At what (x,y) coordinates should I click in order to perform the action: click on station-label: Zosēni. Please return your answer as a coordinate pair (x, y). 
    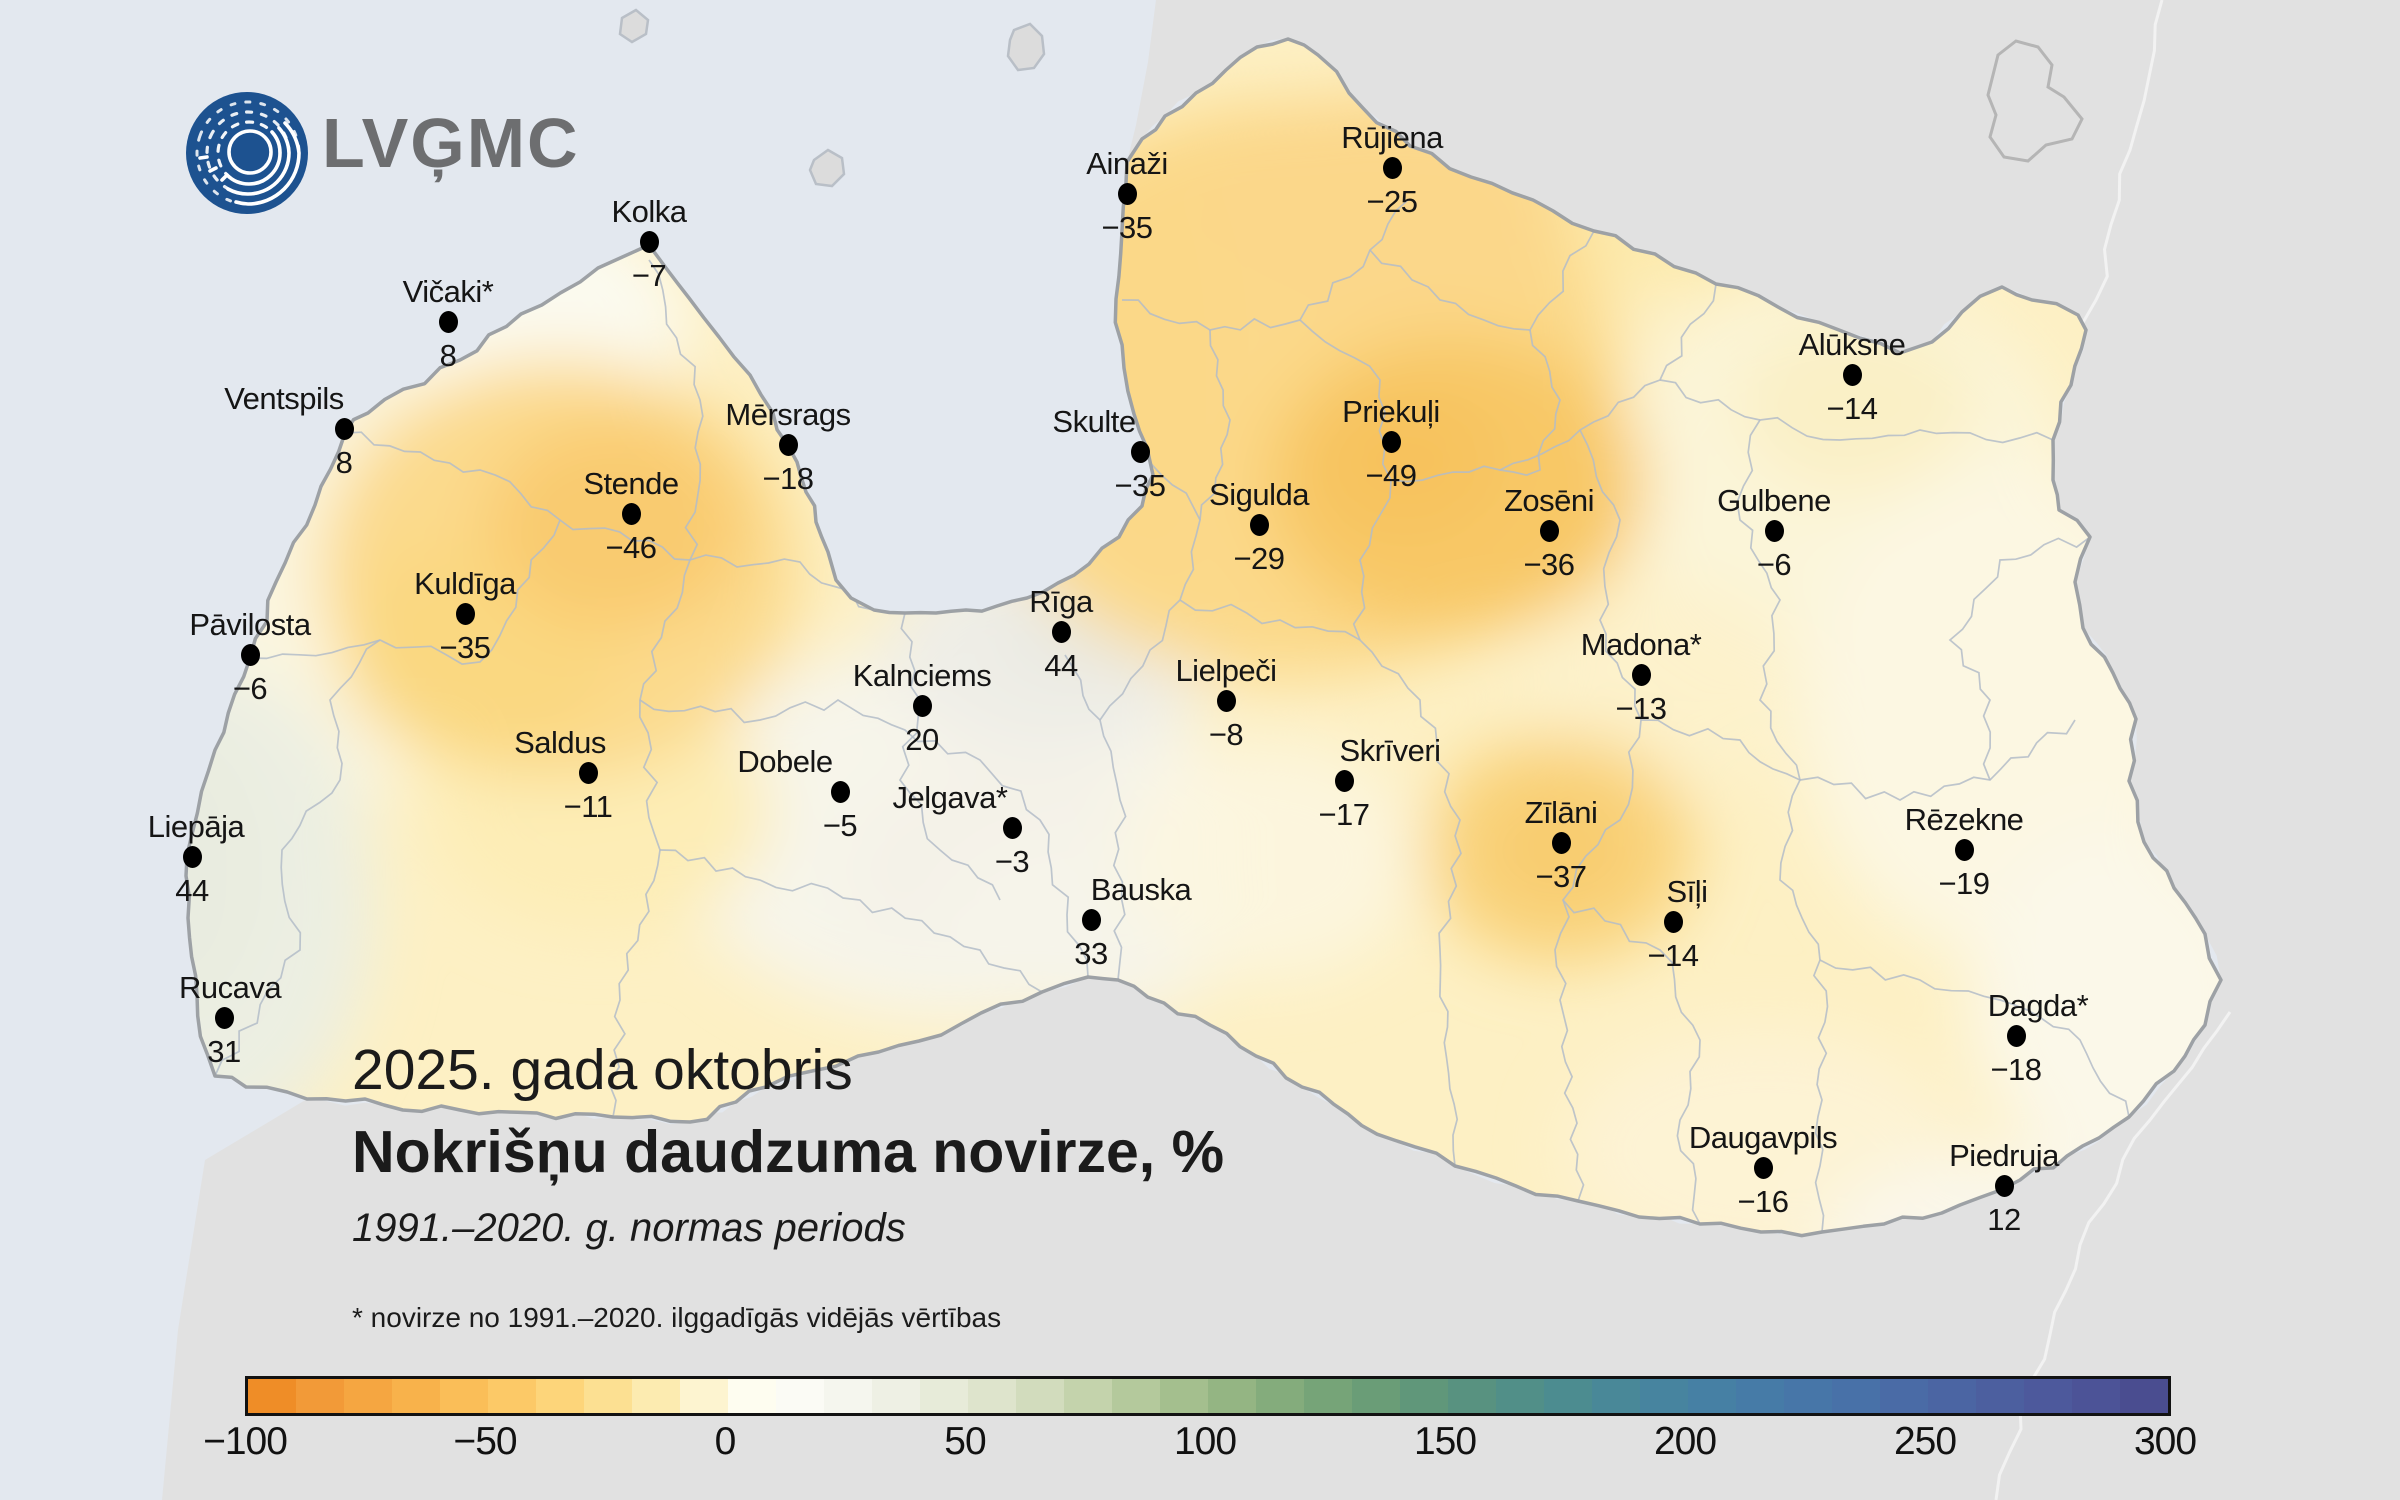
    Looking at the image, I should click on (1549, 500).